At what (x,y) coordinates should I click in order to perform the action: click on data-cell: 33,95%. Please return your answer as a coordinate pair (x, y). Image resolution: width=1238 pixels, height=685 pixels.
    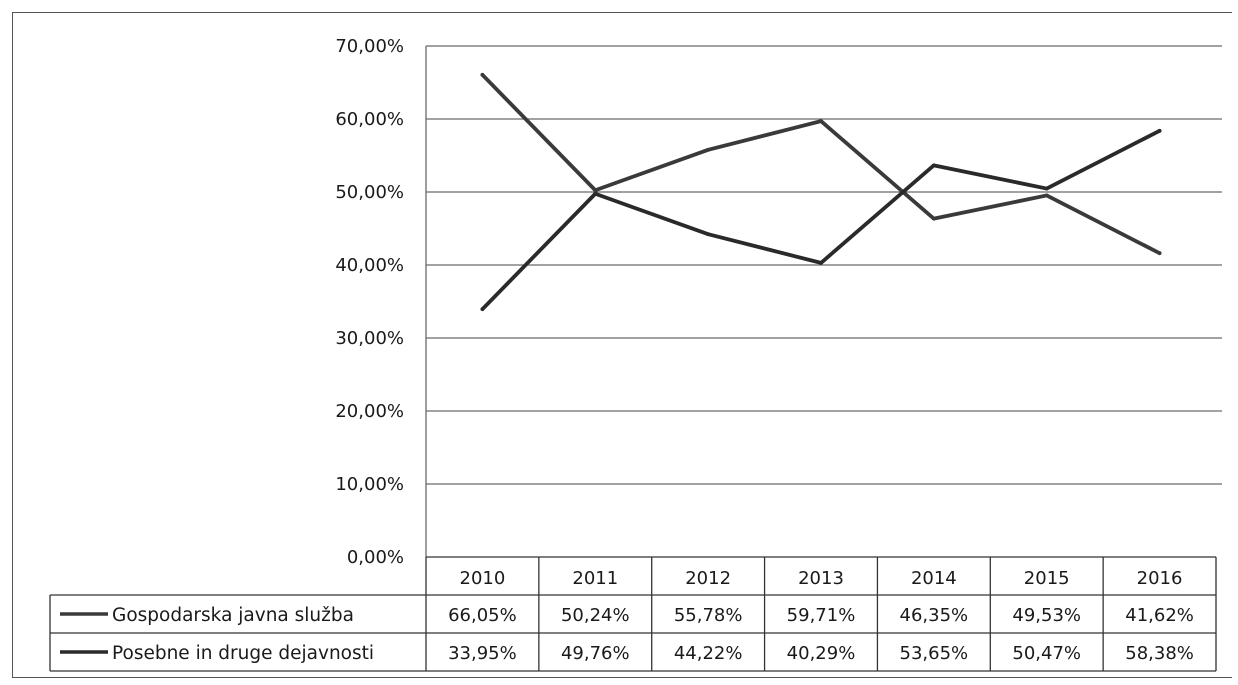
    Looking at the image, I should click on (482, 653).